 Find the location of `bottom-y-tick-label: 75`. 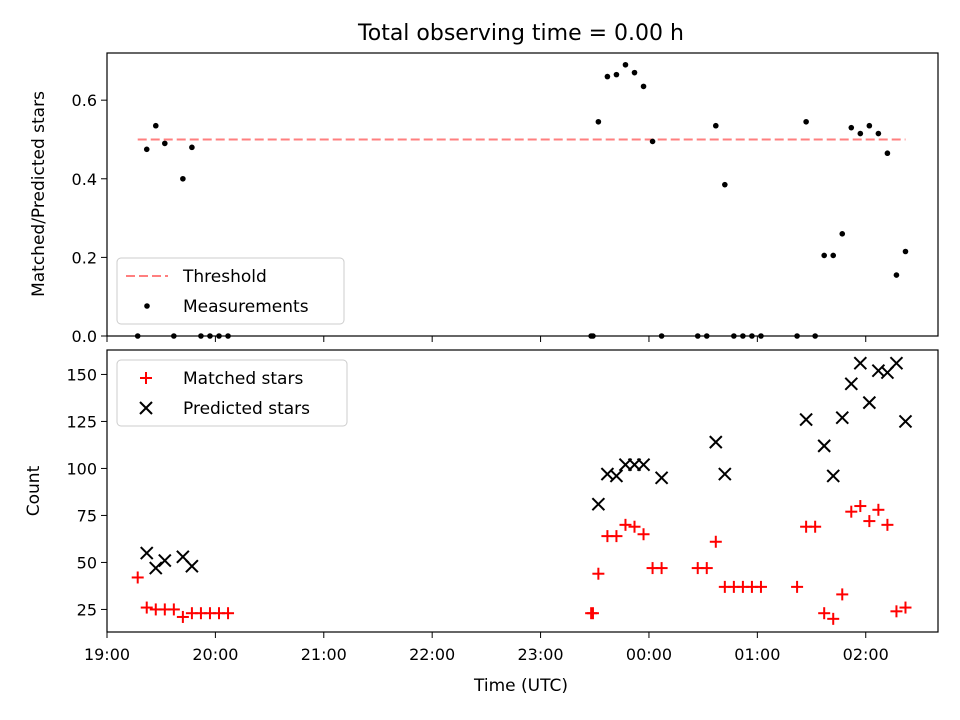

bottom-y-tick-label: 75 is located at coordinates (87, 515).